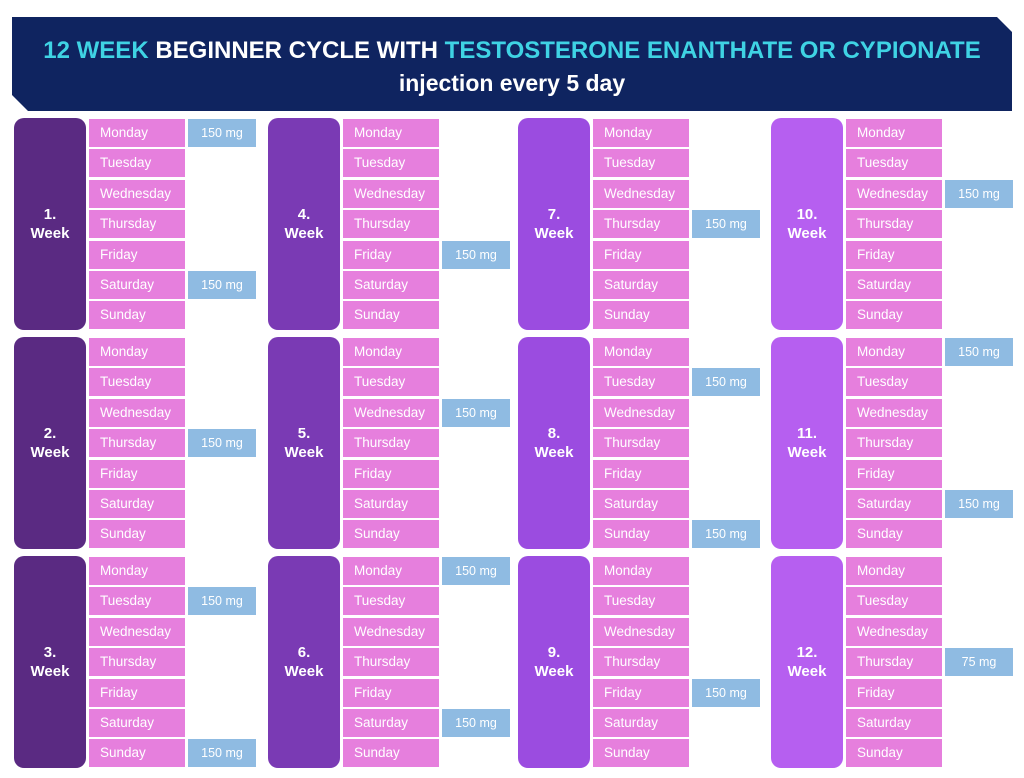 The image size is (1024, 778). What do you see at coordinates (894, 753) in the screenshot?
I see `day-cell-week12-sunday: Sunday` at bounding box center [894, 753].